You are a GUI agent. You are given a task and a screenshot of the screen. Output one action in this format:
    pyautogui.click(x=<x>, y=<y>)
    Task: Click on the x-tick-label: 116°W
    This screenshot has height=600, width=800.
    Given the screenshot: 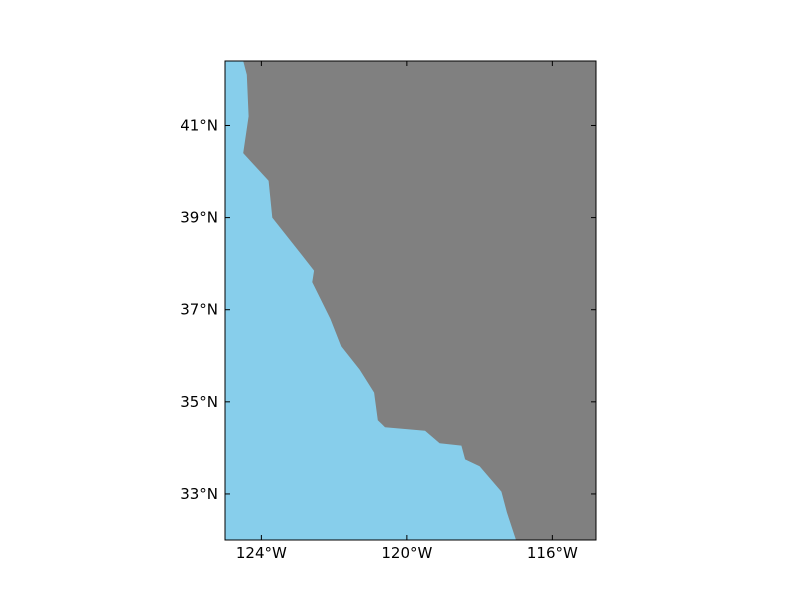 What is the action you would take?
    pyautogui.click(x=552, y=553)
    